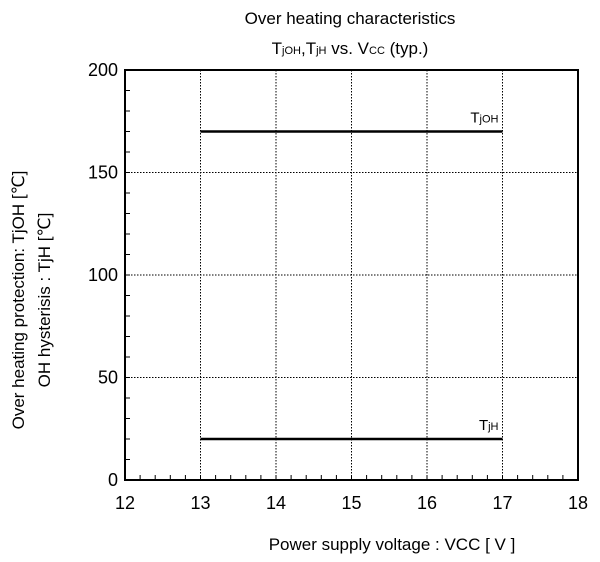  What do you see at coordinates (350, 18) in the screenshot?
I see `chart-title: Over heating characteristics` at bounding box center [350, 18].